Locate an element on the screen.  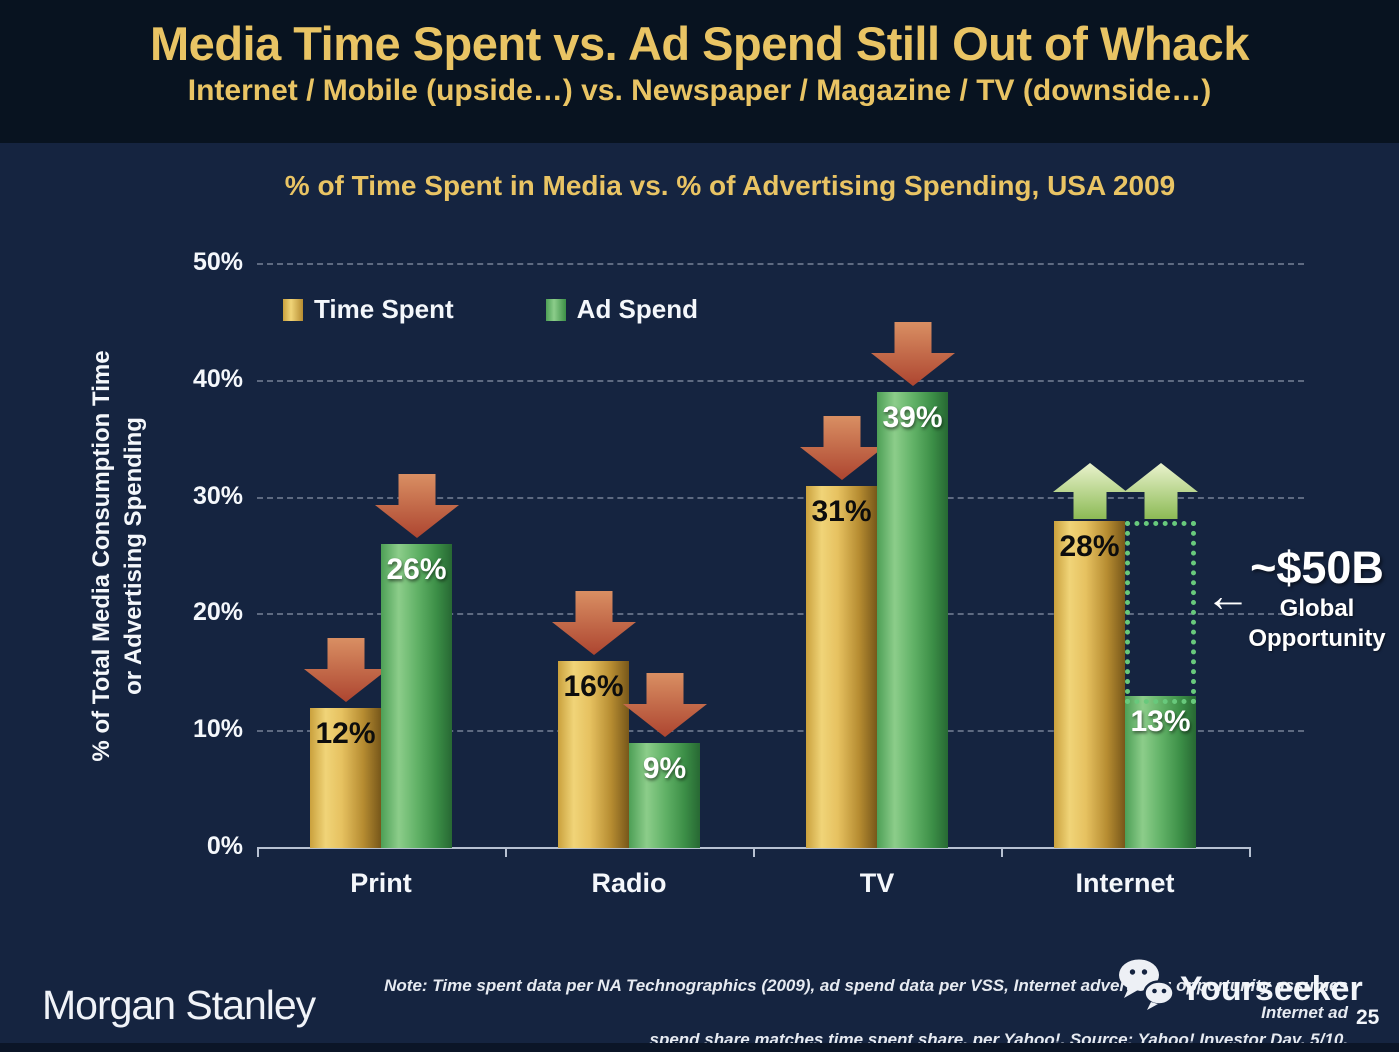
page-number: 25 is located at coordinates (1368, 1017).